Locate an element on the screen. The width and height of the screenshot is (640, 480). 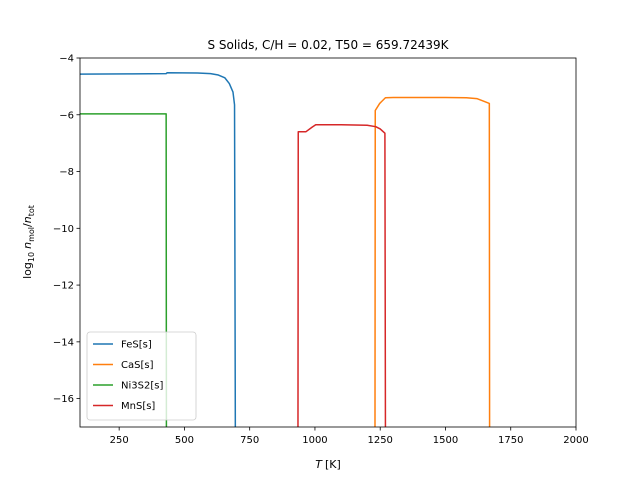
legend-box is located at coordinates (141, 376).